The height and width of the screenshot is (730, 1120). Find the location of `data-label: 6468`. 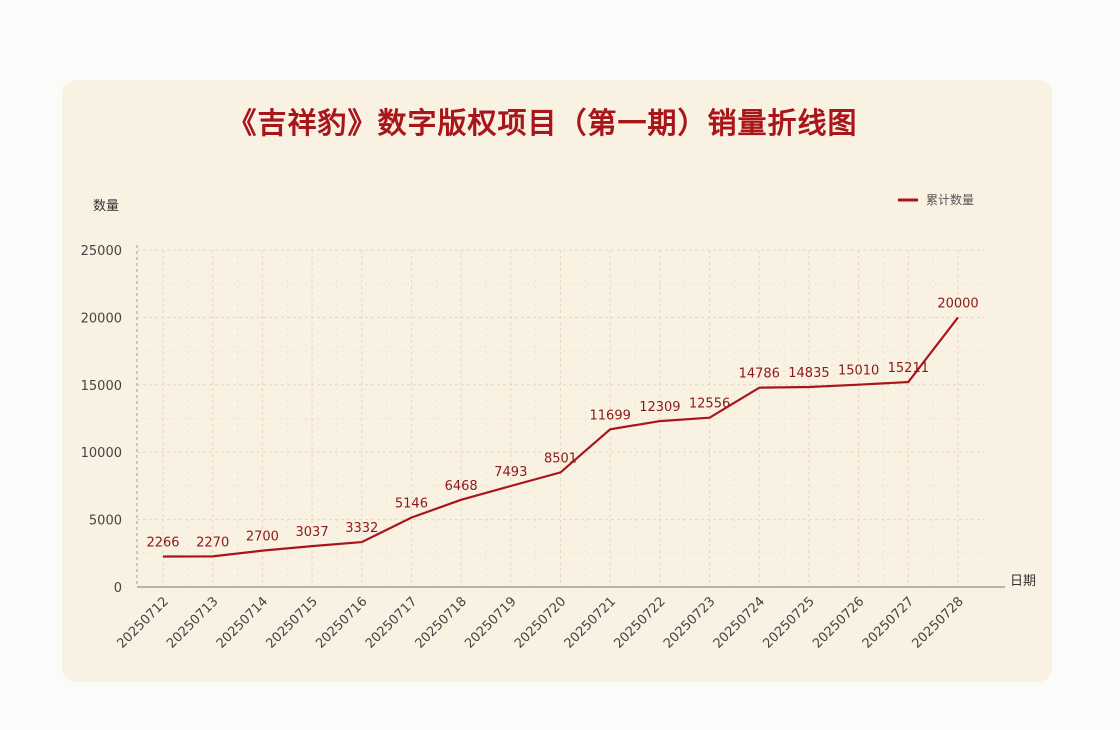

data-label: 6468 is located at coordinates (461, 486).